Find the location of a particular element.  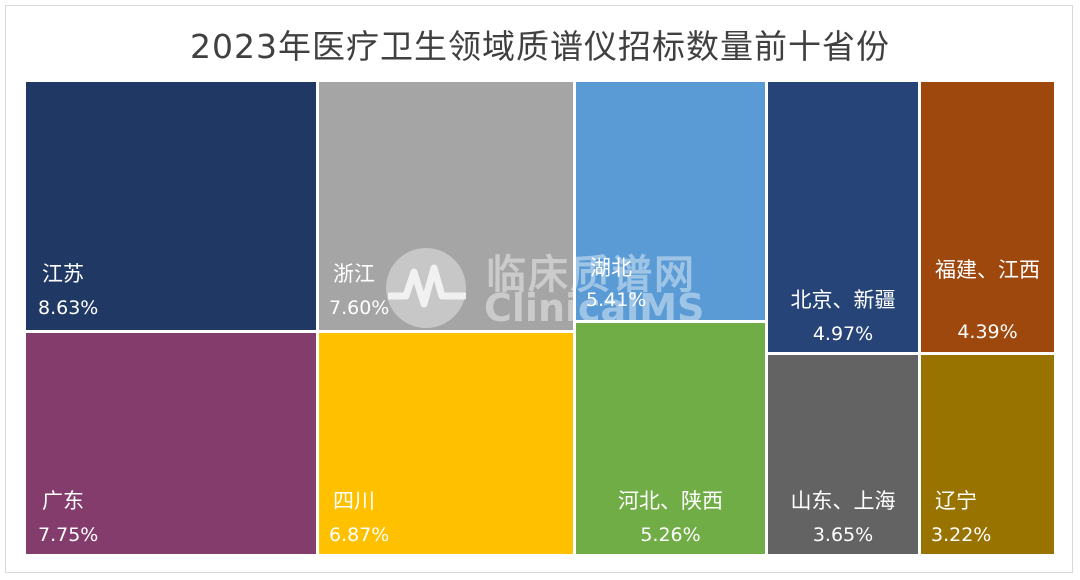

tile-value: 3.22% is located at coordinates (961, 535).